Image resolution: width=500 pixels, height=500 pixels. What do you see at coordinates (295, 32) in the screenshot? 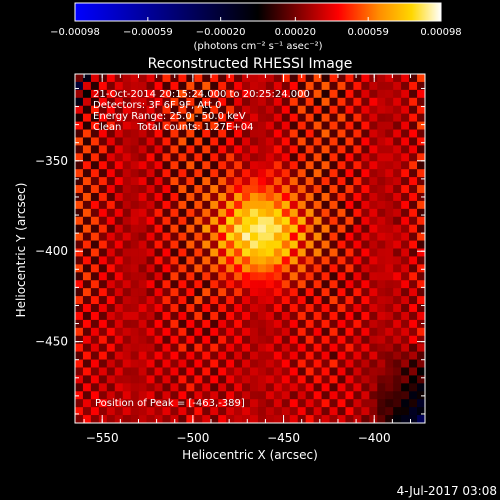
I see `colorbar-tick-label: 0.00020` at bounding box center [295, 32].